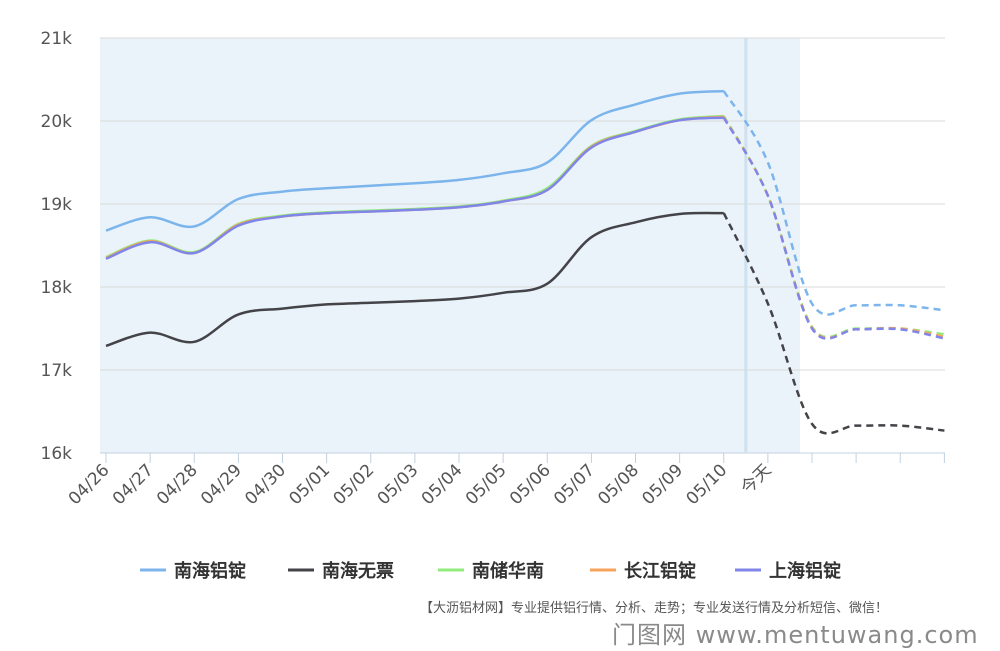 This screenshot has width=1000, height=651. Describe the element at coordinates (57, 371) in the screenshot. I see `y-tick-label: 17k` at that location.